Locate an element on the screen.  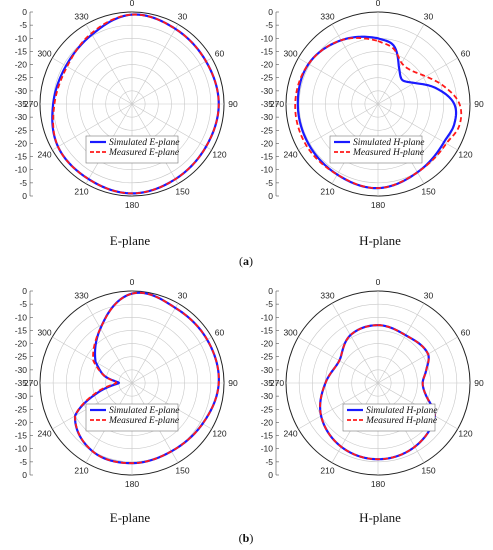
legend-box is located at coordinates (132, 149).